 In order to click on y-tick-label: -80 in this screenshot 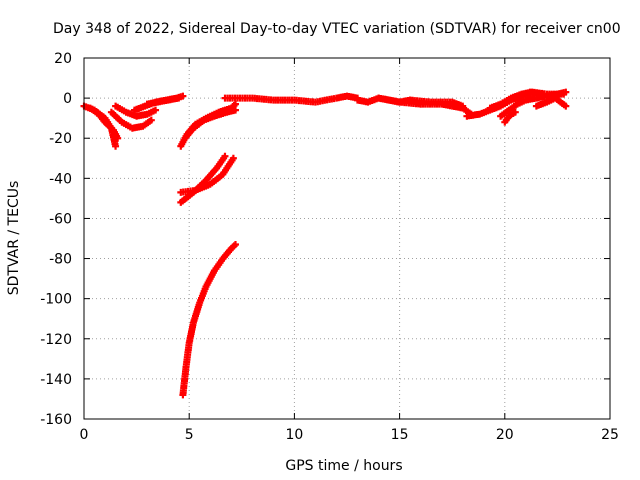, I will do `click(60, 260)`.